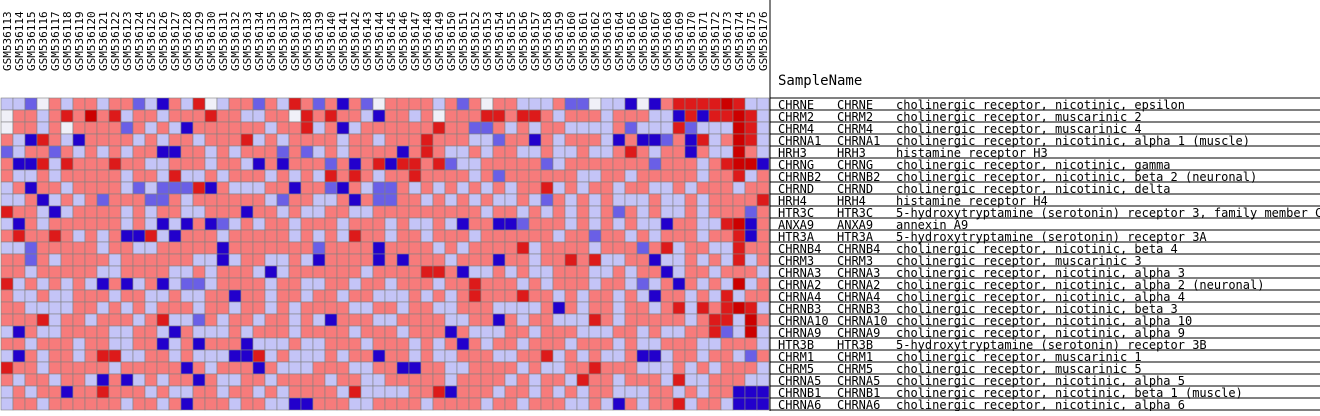  I want to click on sample-label: GSM536130, so click(211, 41).